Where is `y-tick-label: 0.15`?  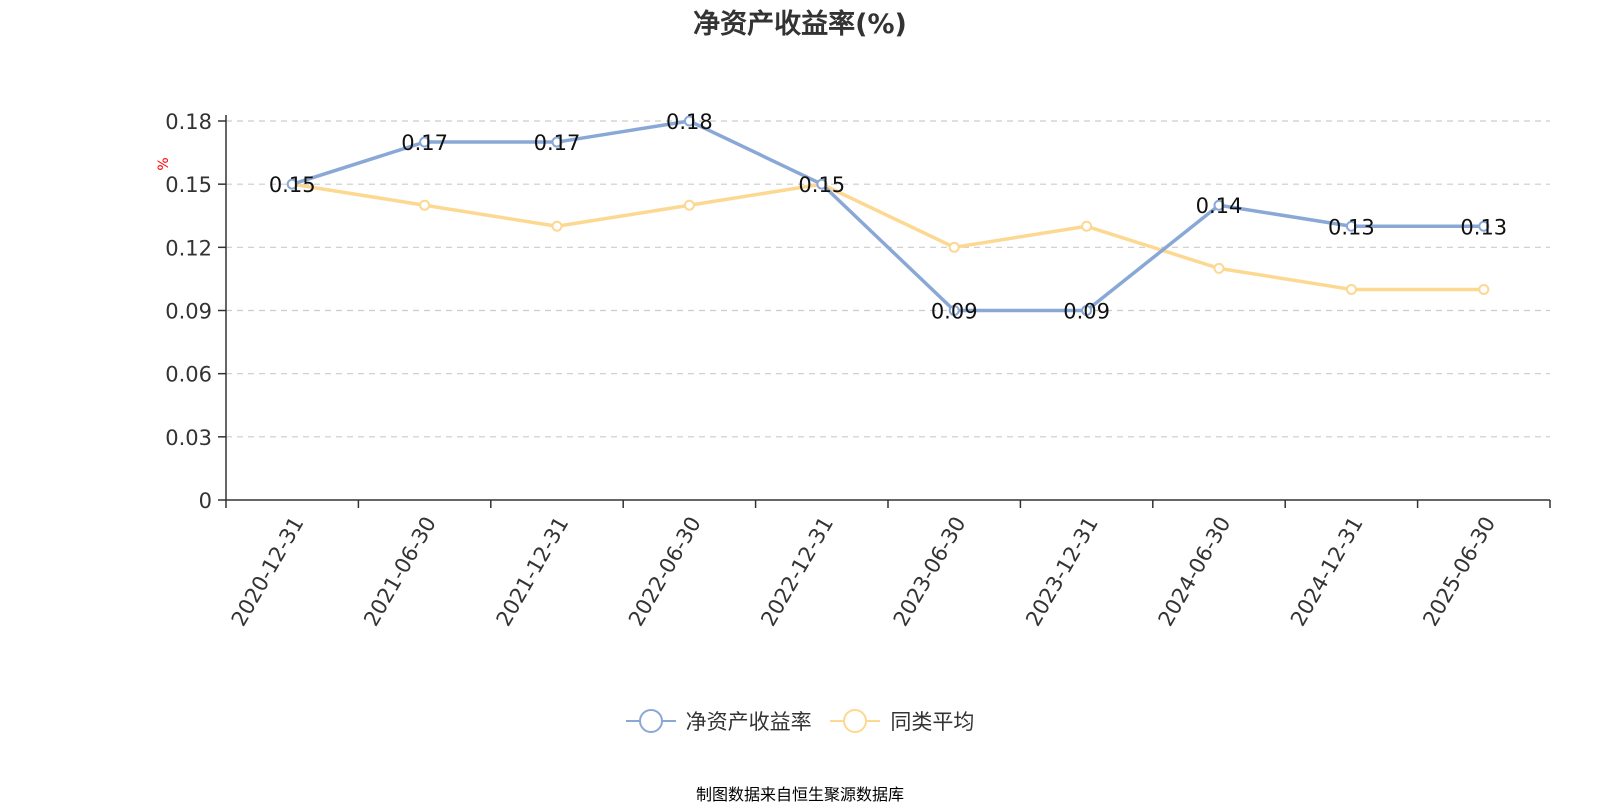 y-tick-label: 0.15 is located at coordinates (188, 185).